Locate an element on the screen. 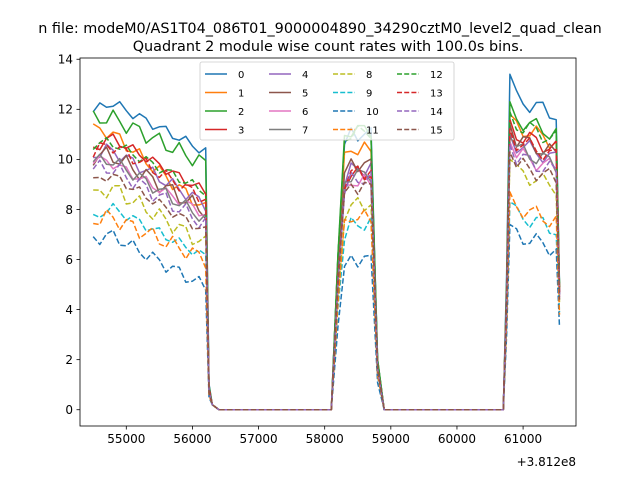 The image size is (640, 480). legend-label-4: 4 is located at coordinates (305, 75).